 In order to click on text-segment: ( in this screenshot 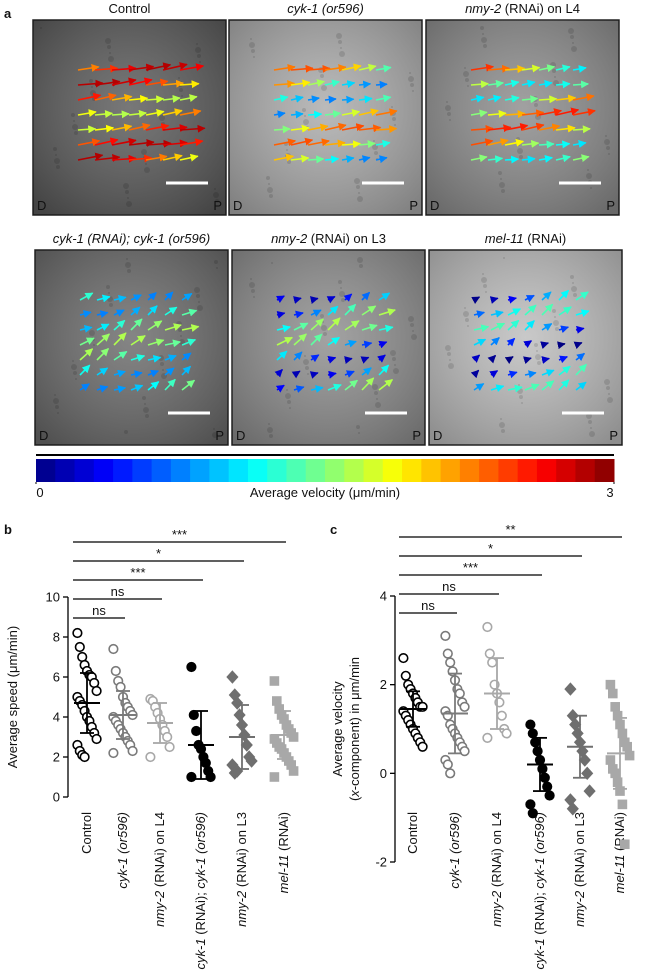, I will do `click(354, 798)`.